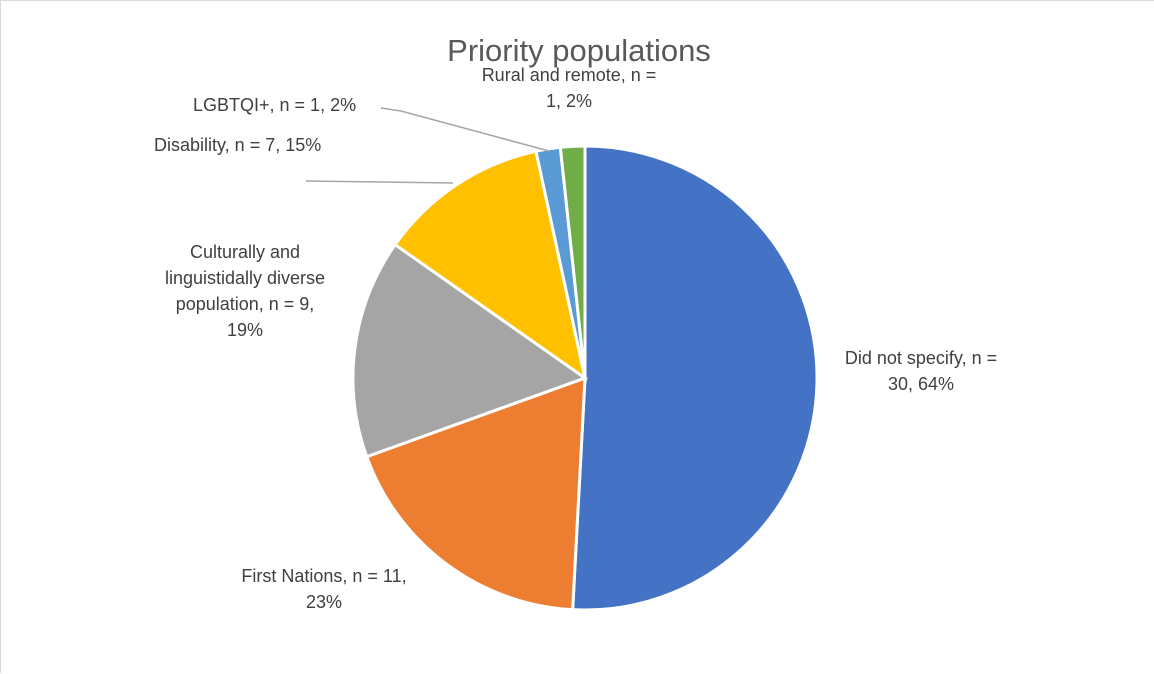 The image size is (1154, 674). I want to click on data-label-line: Rural and remote, n =, so click(569, 75).